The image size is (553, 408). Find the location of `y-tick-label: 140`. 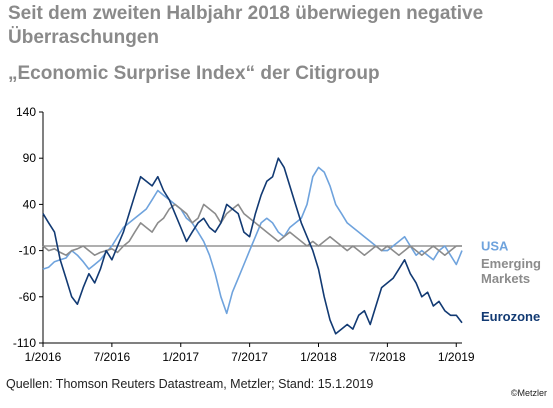

y-tick-label: 140 is located at coordinates (26, 112).